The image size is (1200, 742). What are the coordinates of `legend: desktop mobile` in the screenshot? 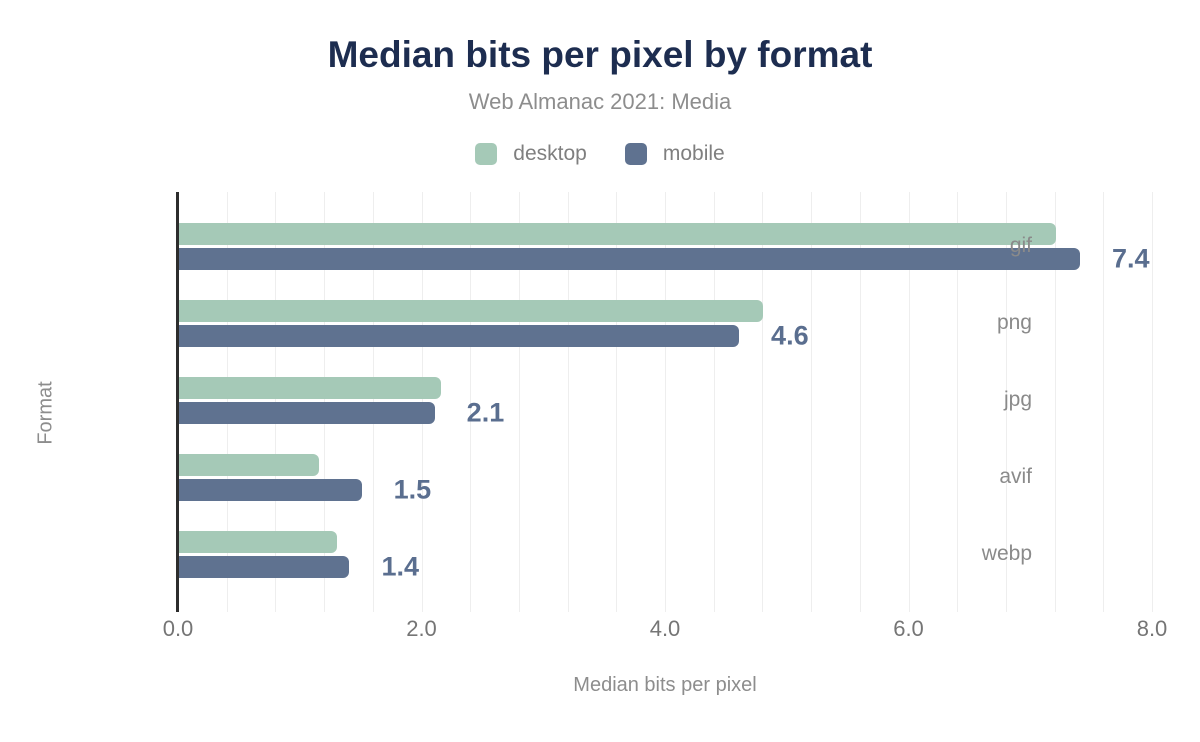 It's located at (600, 154).